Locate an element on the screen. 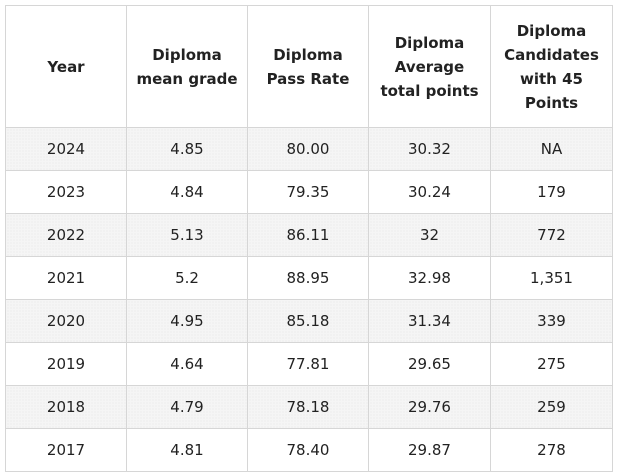 This screenshot has height=476, width=617. header-mean-grade: Diploma mean grade is located at coordinates (187, 66).